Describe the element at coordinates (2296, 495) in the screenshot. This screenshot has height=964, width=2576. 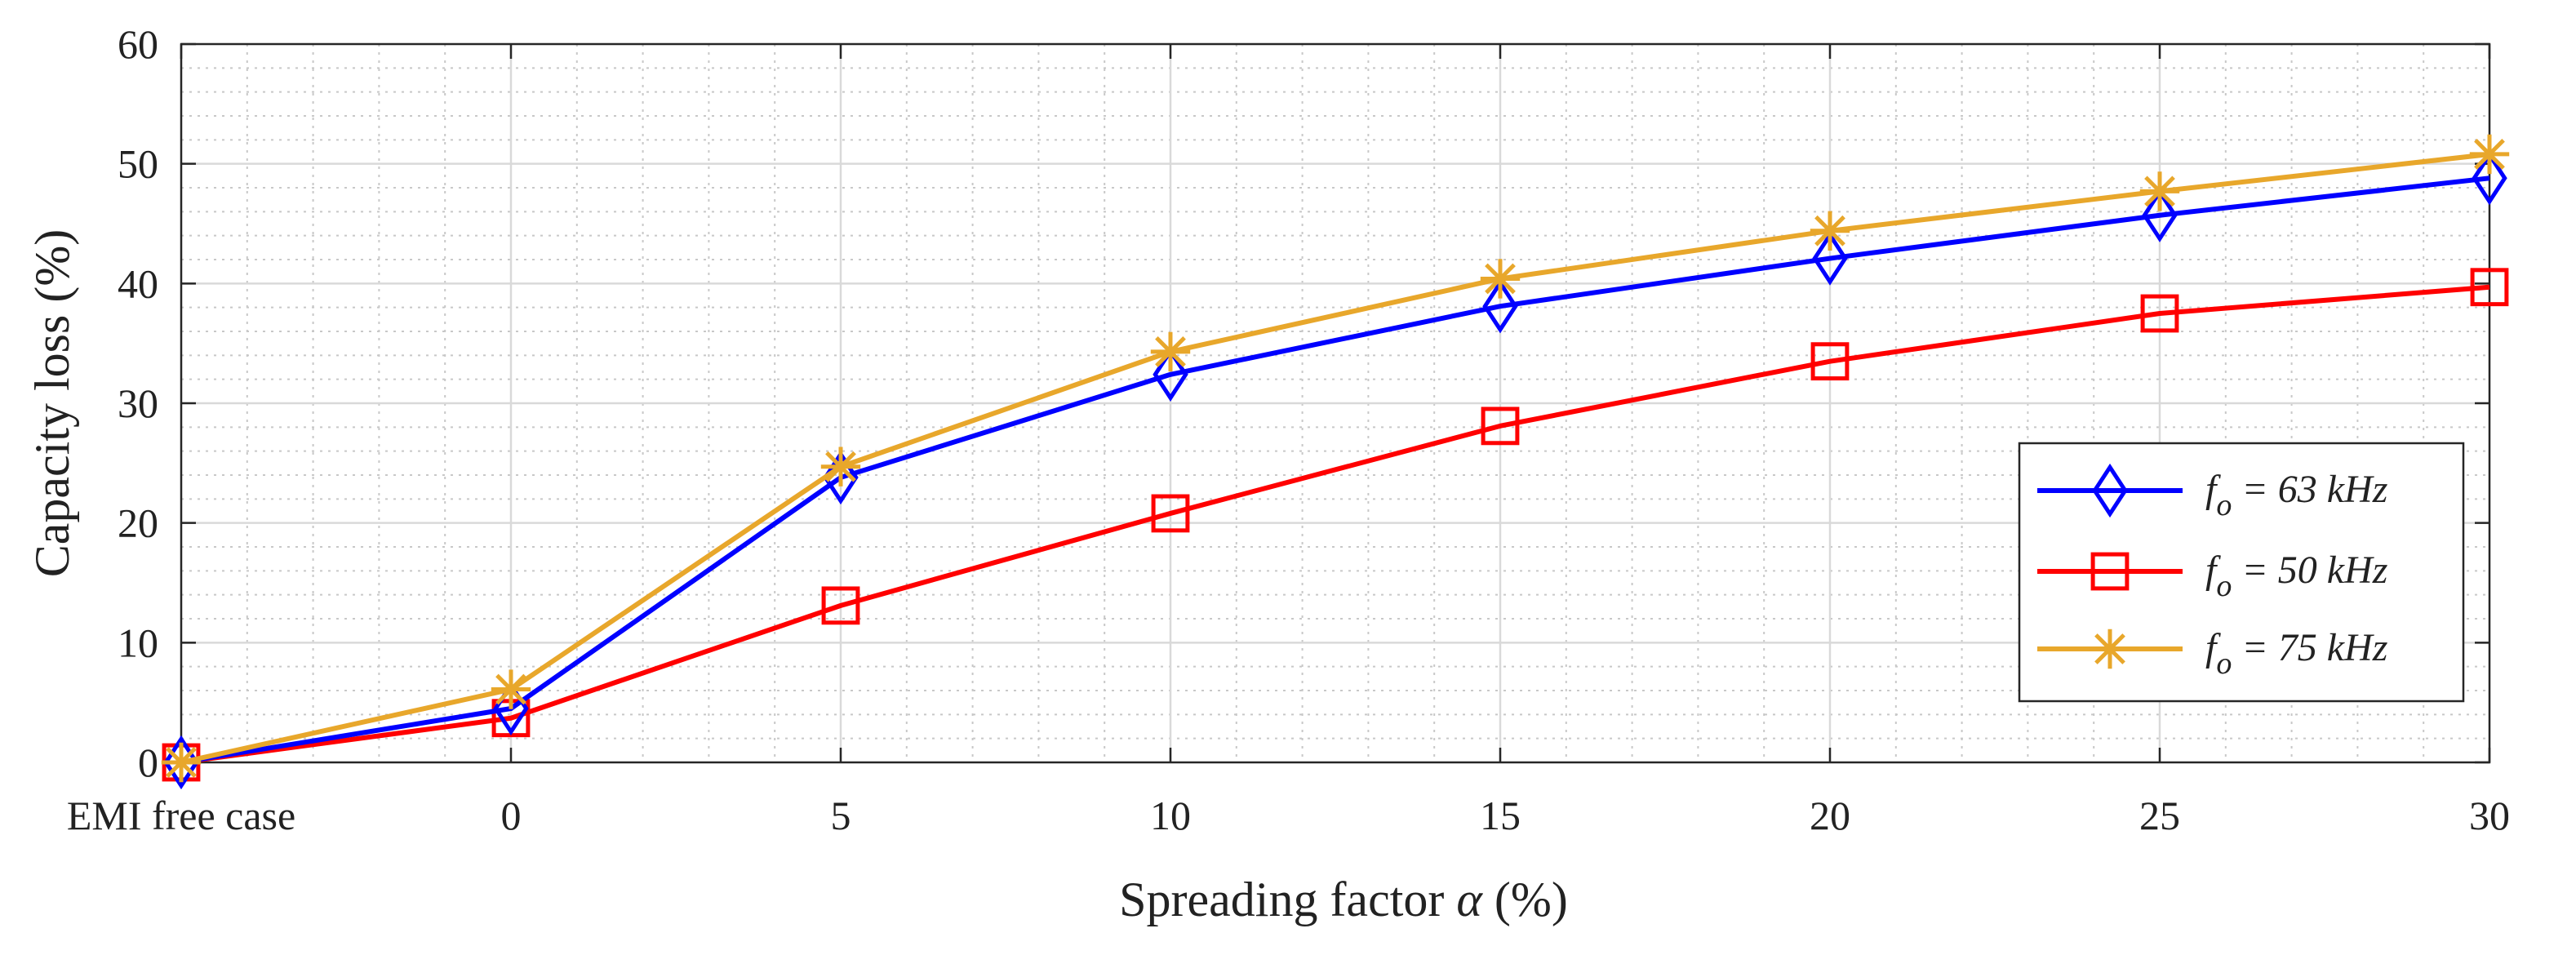
I see `legend-label-0: fo = 63 kHz` at that location.